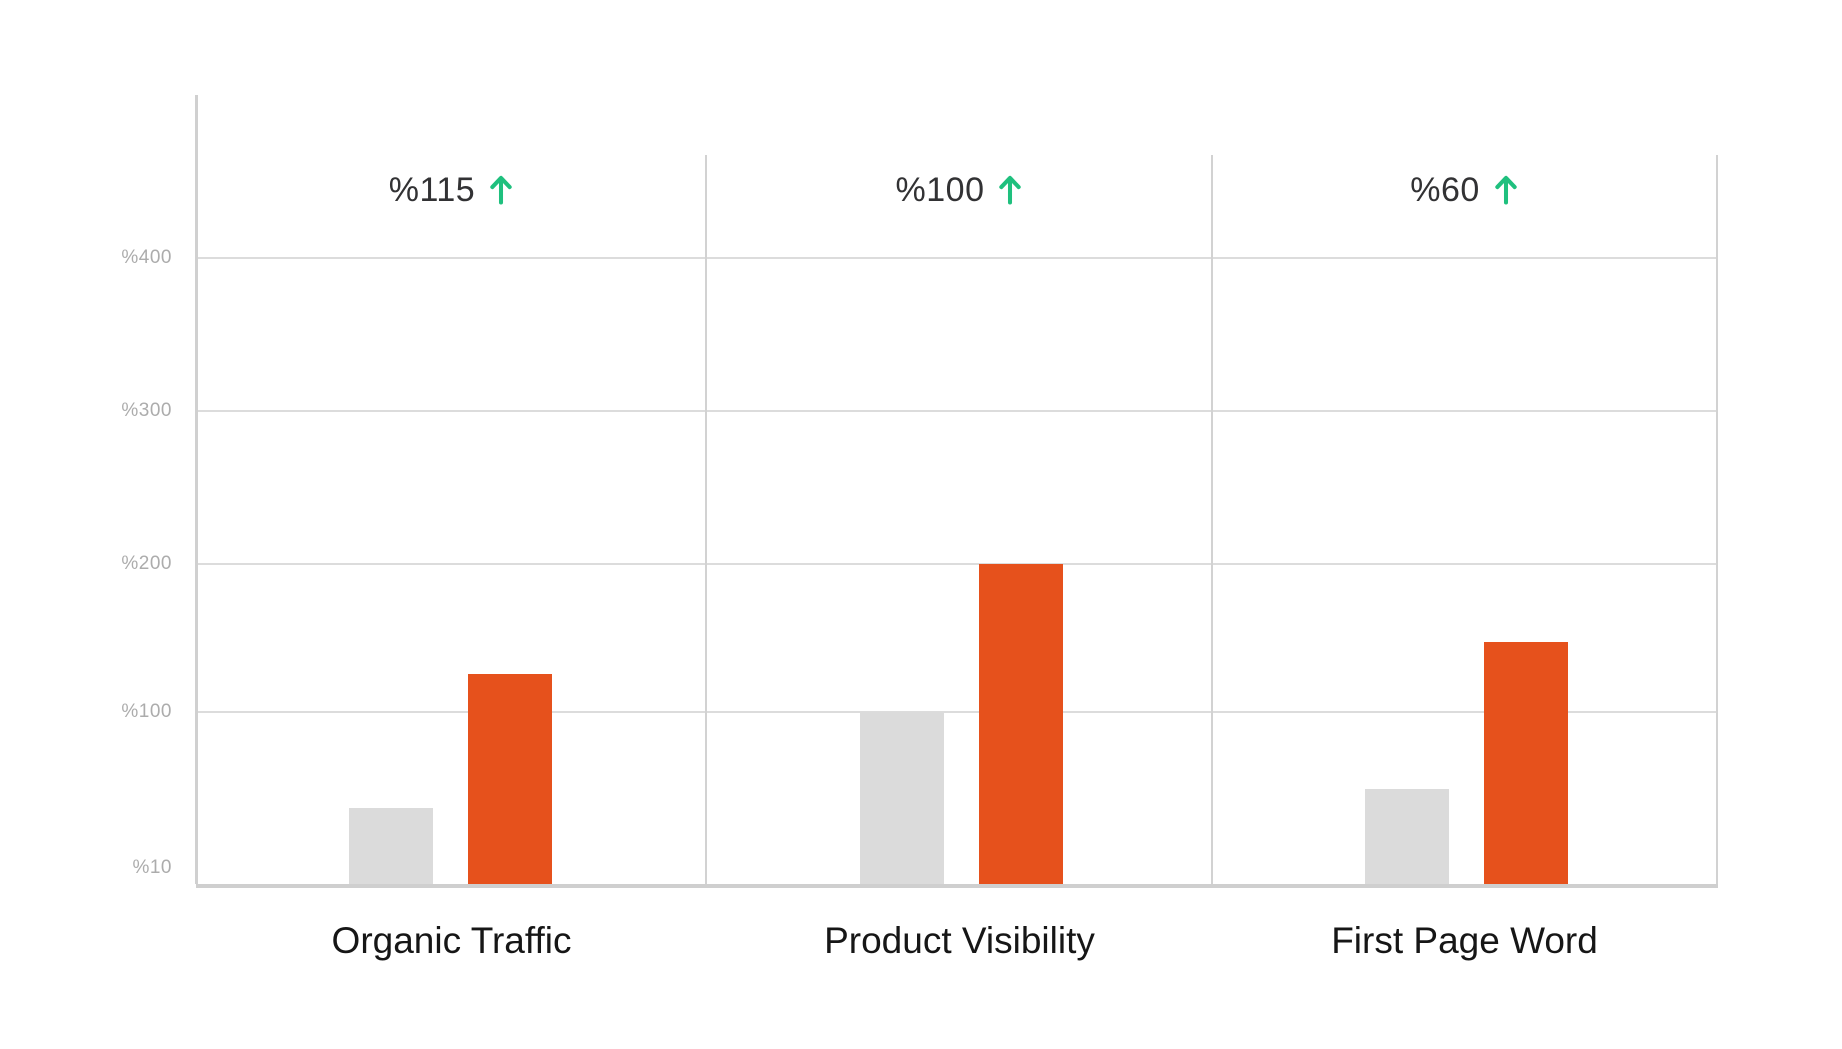 Image resolution: width=1842 pixels, height=1049 pixels. I want to click on y-tick-label: %100, so click(146, 711).